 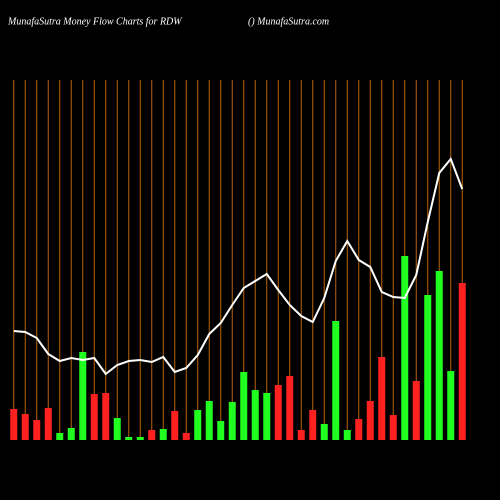 What do you see at coordinates (95, 21) in the screenshot?
I see `chart-title: MunafaSutra Money Flow Charts for RDW` at bounding box center [95, 21].